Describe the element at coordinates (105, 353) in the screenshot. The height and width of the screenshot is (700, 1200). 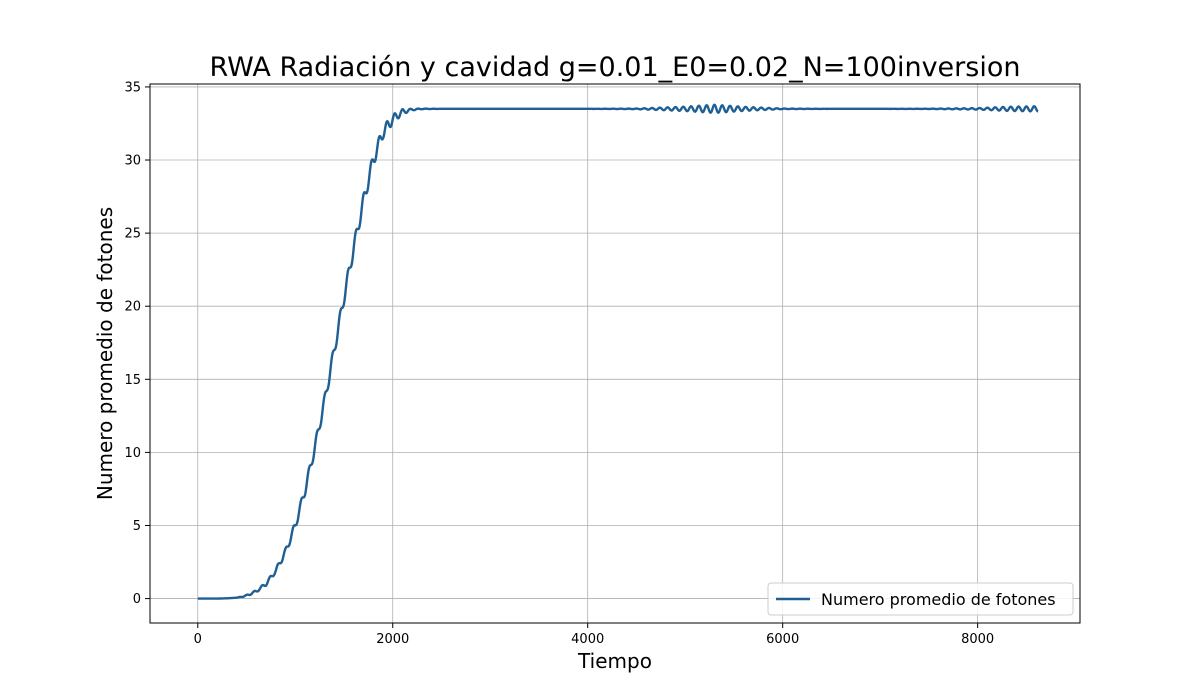
I see `y-axis-label: Numero promedio de fotones` at that location.